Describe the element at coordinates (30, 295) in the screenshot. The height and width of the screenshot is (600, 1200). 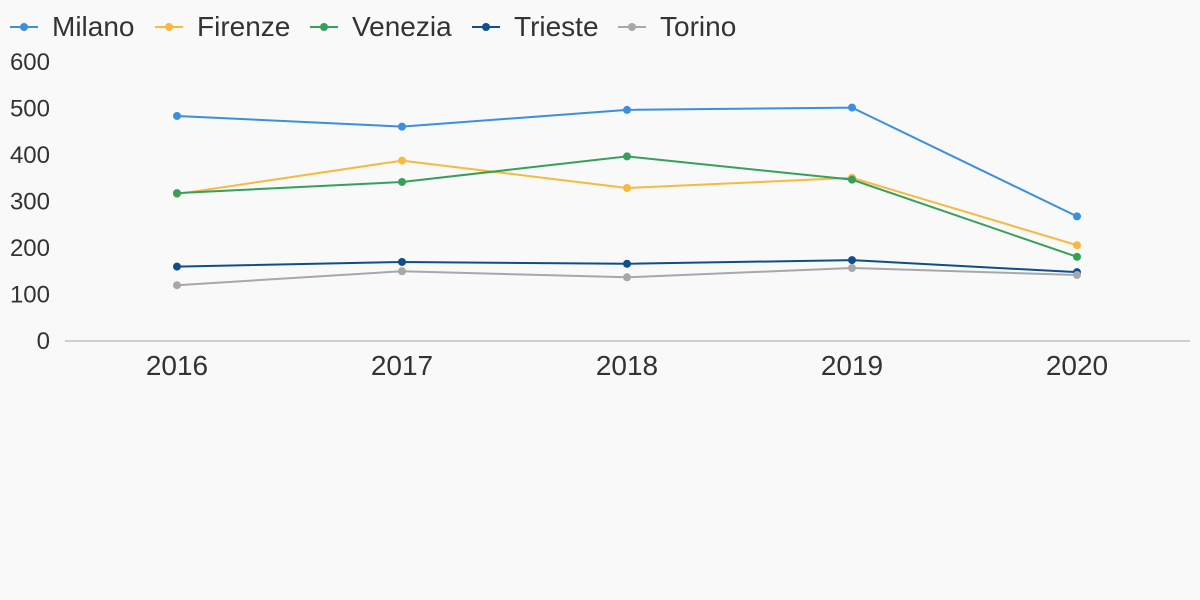
I see `y-tick-label: 100` at that location.